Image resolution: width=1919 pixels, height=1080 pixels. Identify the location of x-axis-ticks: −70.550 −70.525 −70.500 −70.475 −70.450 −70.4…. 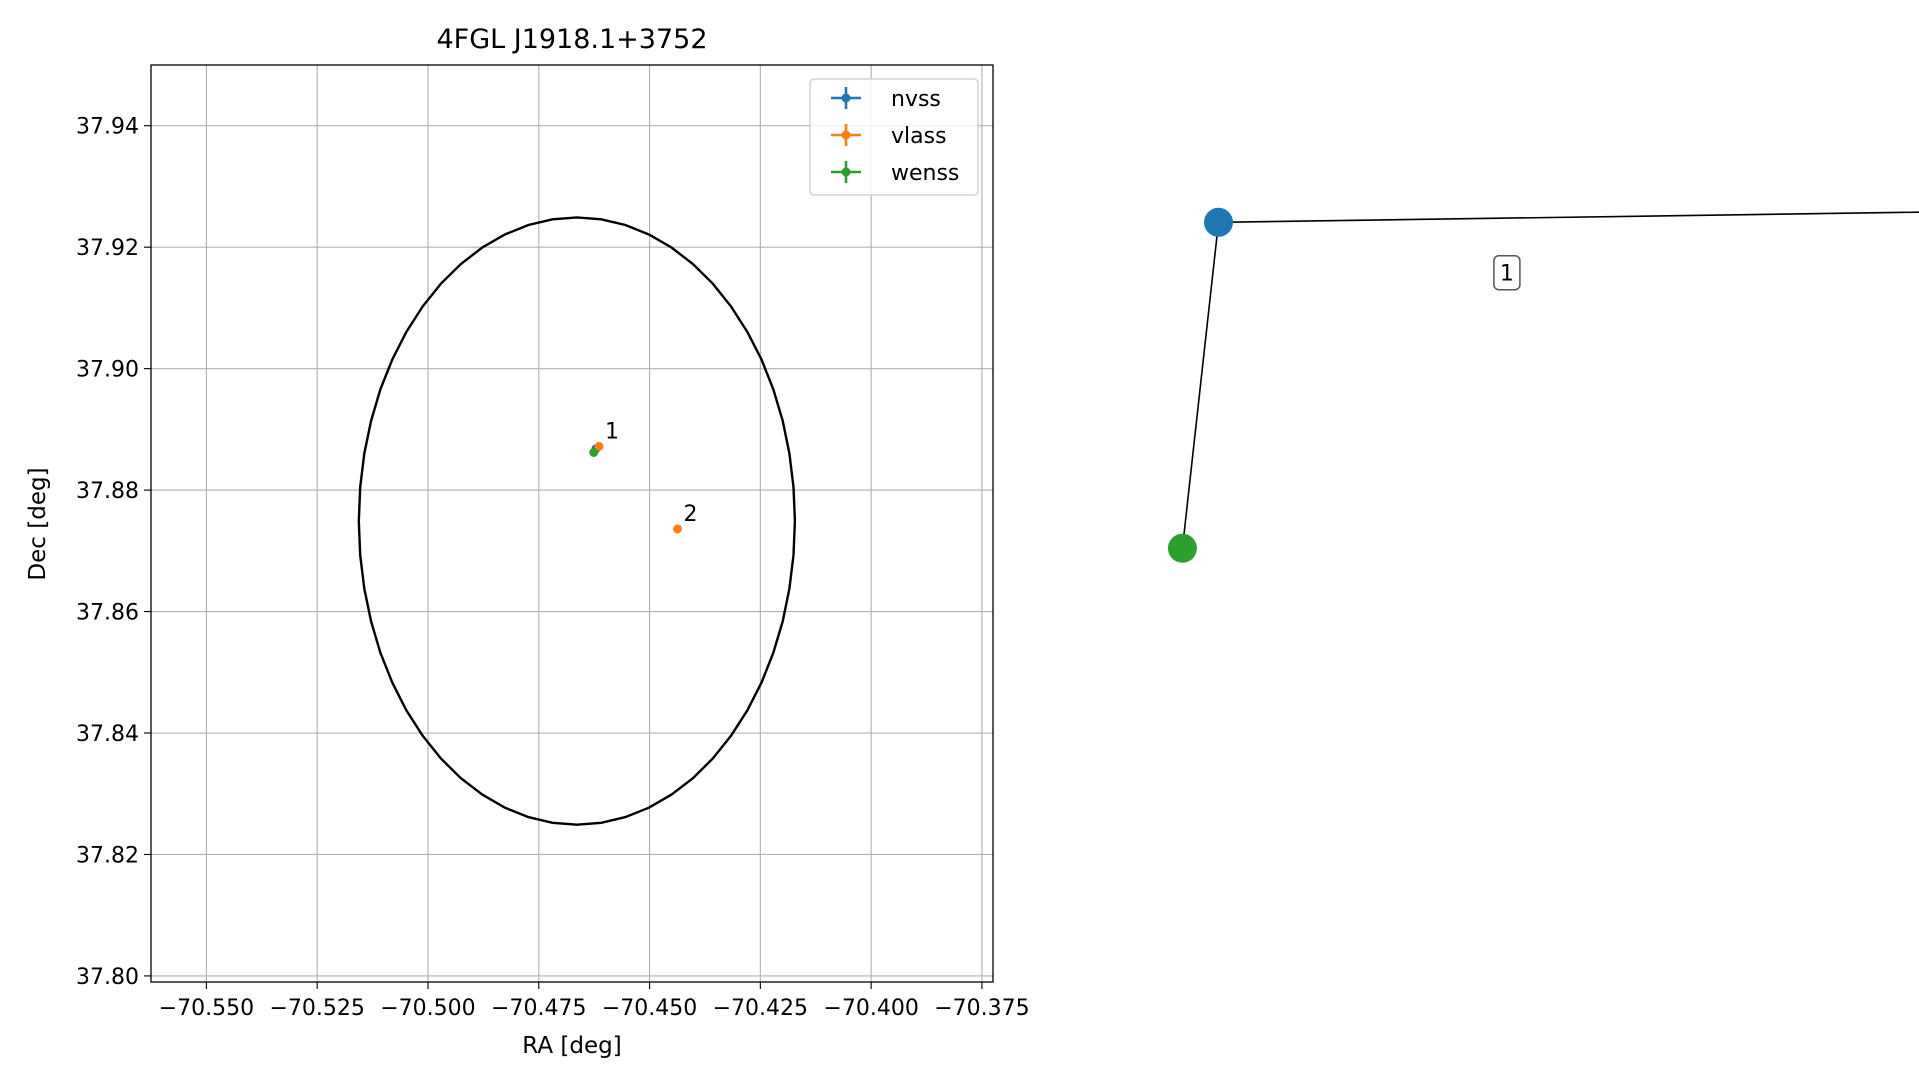
(594, 1001).